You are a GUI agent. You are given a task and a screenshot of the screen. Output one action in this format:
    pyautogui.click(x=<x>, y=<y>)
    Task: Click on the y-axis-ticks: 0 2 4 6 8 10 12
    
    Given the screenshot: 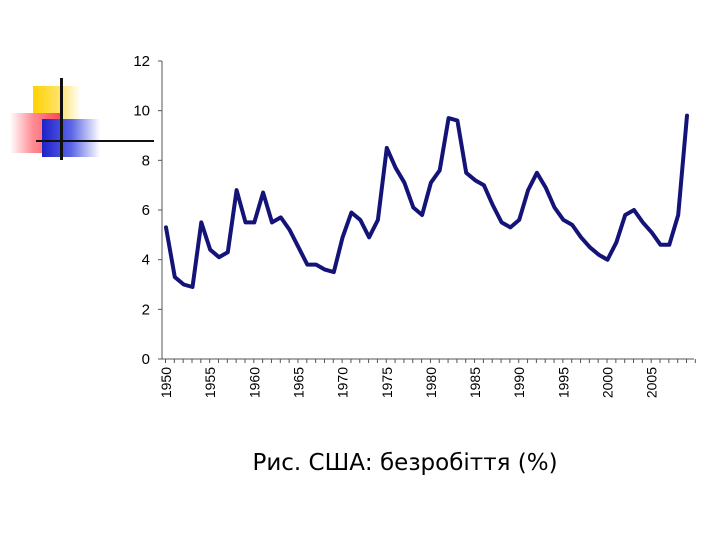 What is the action you would take?
    pyautogui.click(x=147, y=210)
    